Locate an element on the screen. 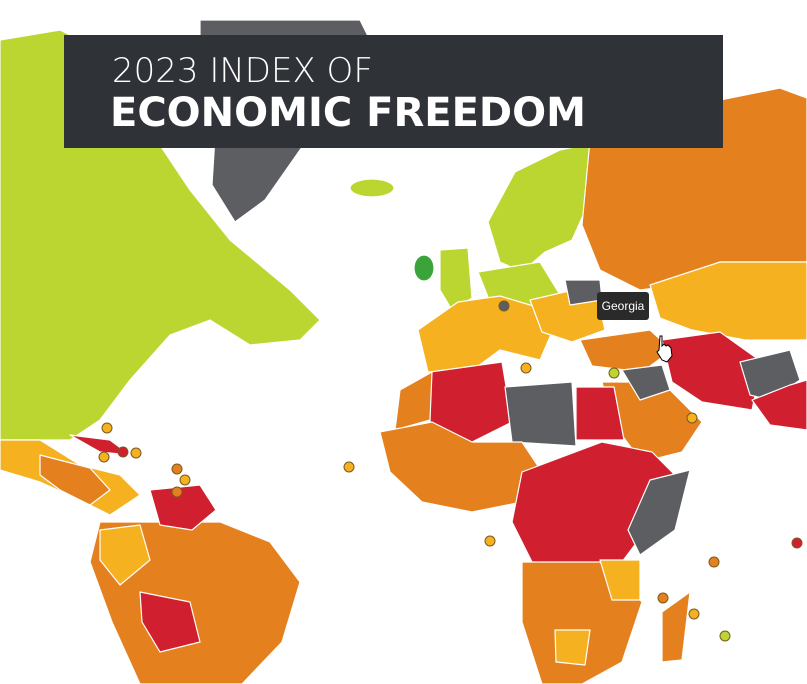  tooltip: Georgia is located at coordinates (623, 306).